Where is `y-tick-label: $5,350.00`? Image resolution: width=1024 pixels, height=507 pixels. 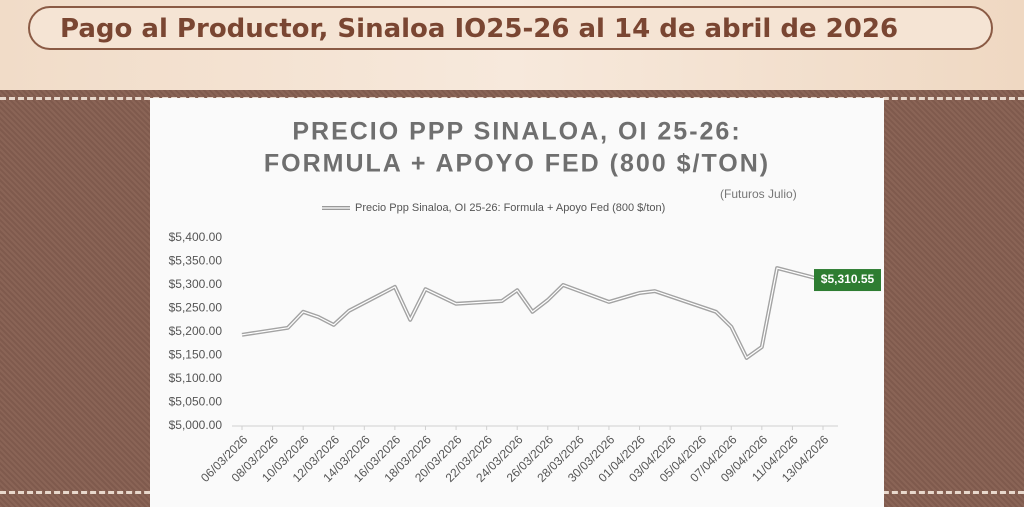 y-tick-label: $5,350.00 is located at coordinates (196, 261).